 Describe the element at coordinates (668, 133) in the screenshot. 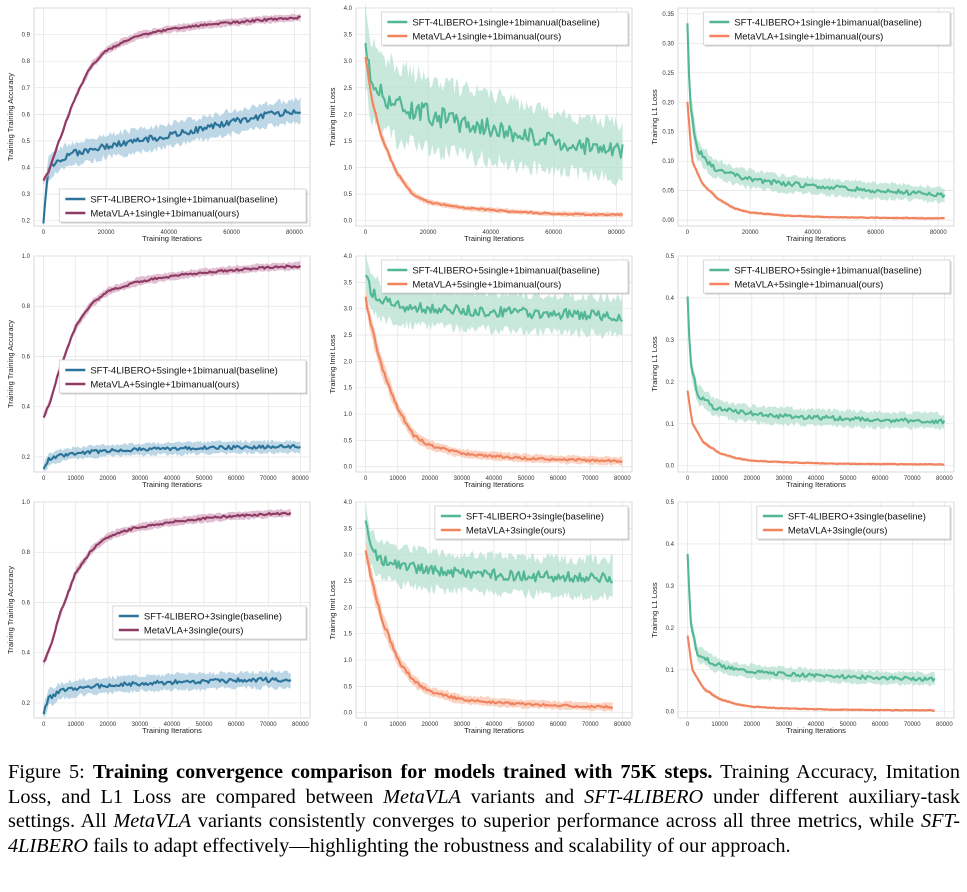

I see `y-tick-label: 0.15` at that location.